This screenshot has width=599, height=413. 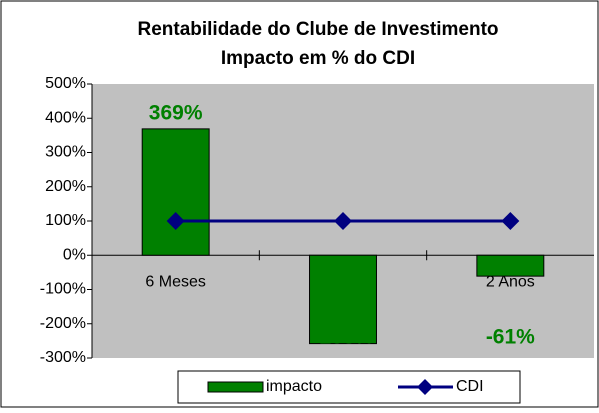 I want to click on data-label: -61%, so click(x=510, y=337).